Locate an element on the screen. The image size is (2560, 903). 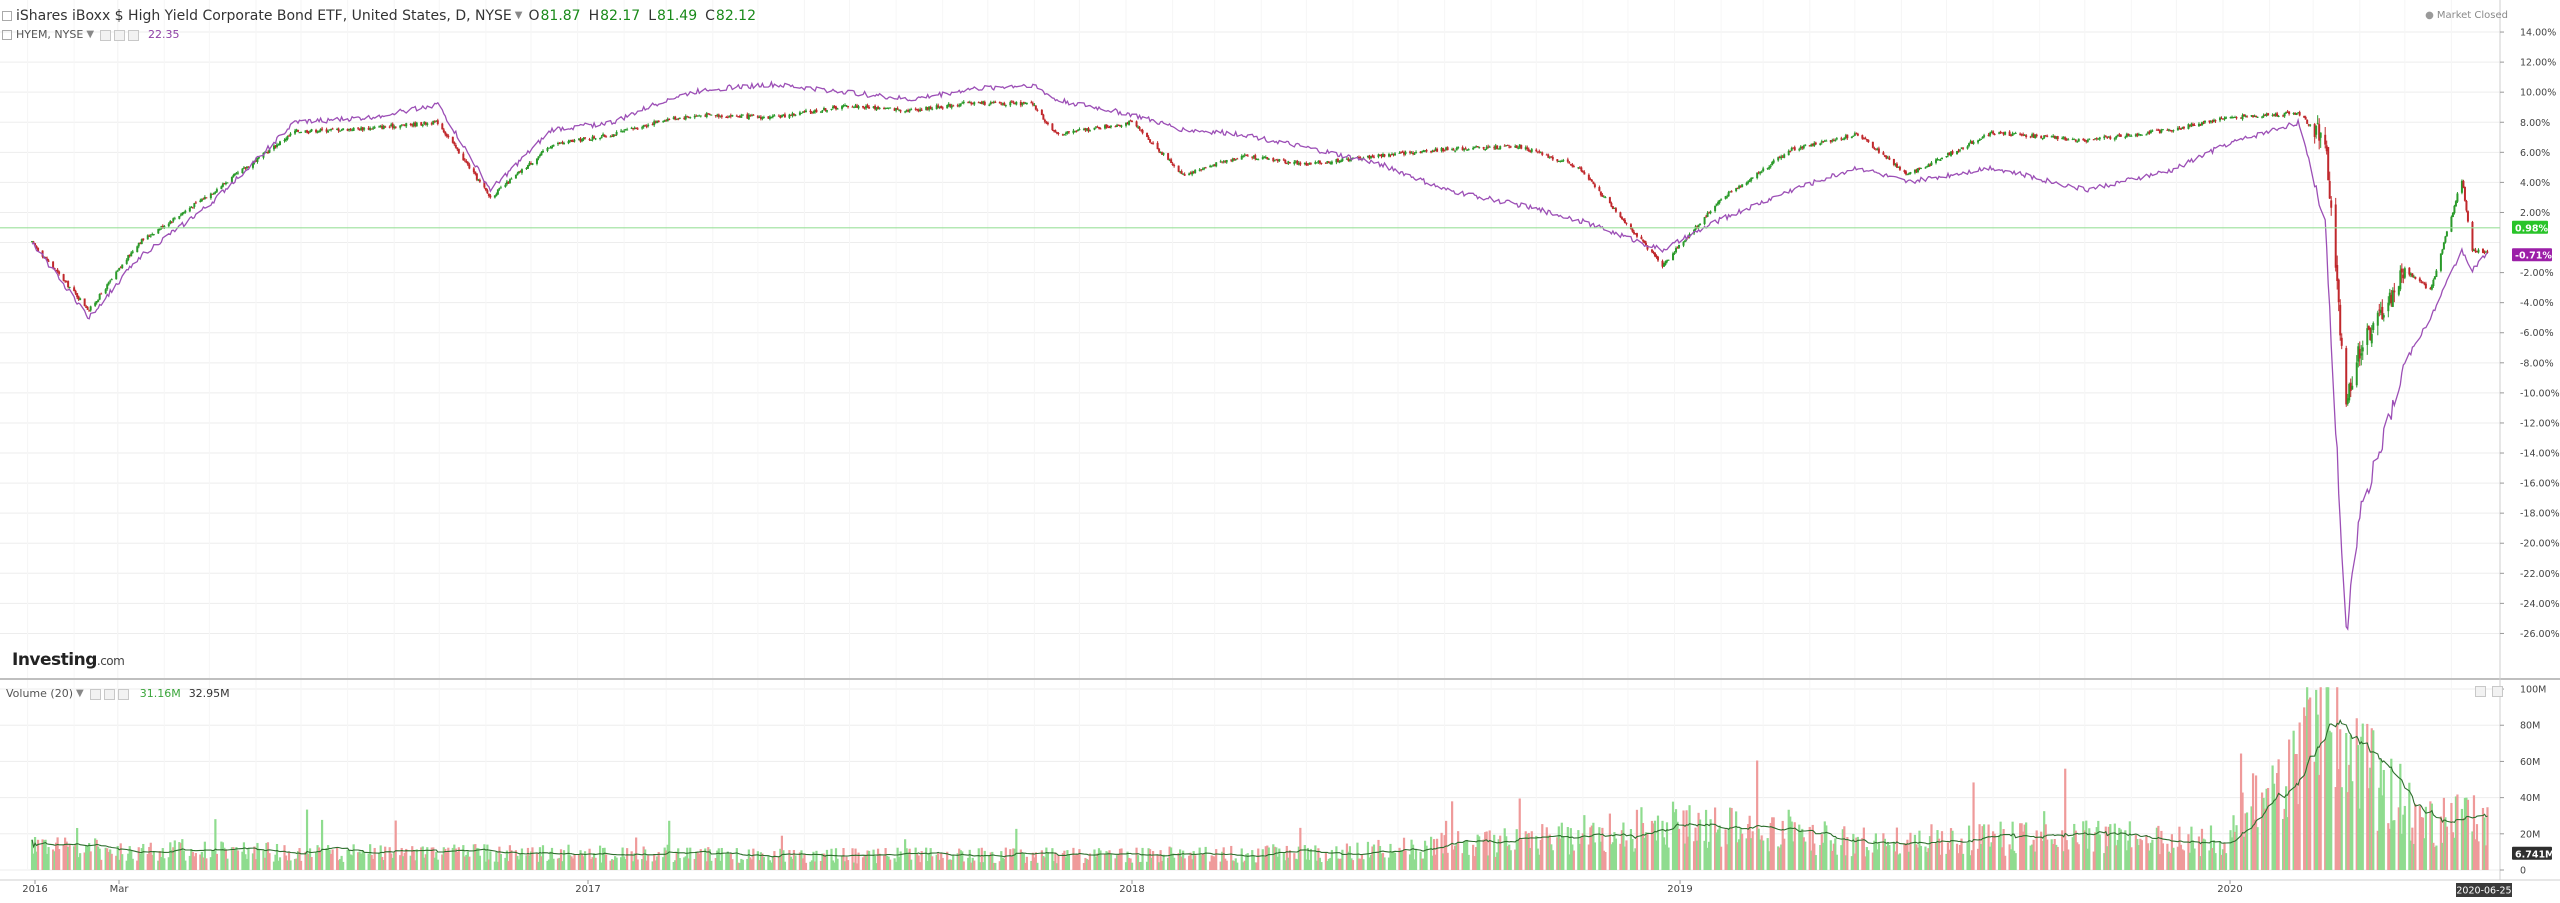
maximize-icon is located at coordinates (2480, 691).